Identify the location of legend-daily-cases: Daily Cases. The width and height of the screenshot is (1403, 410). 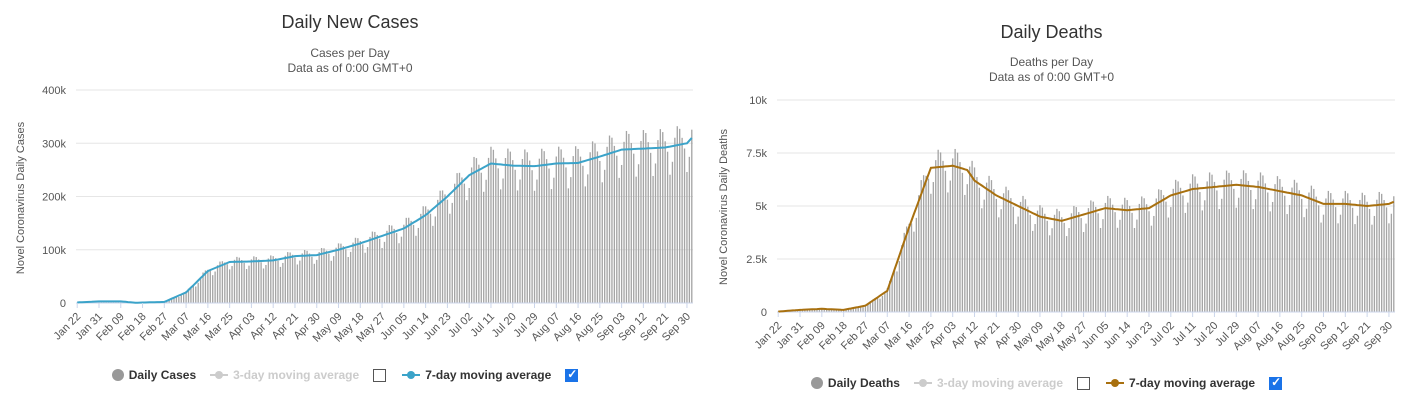
(153, 375).